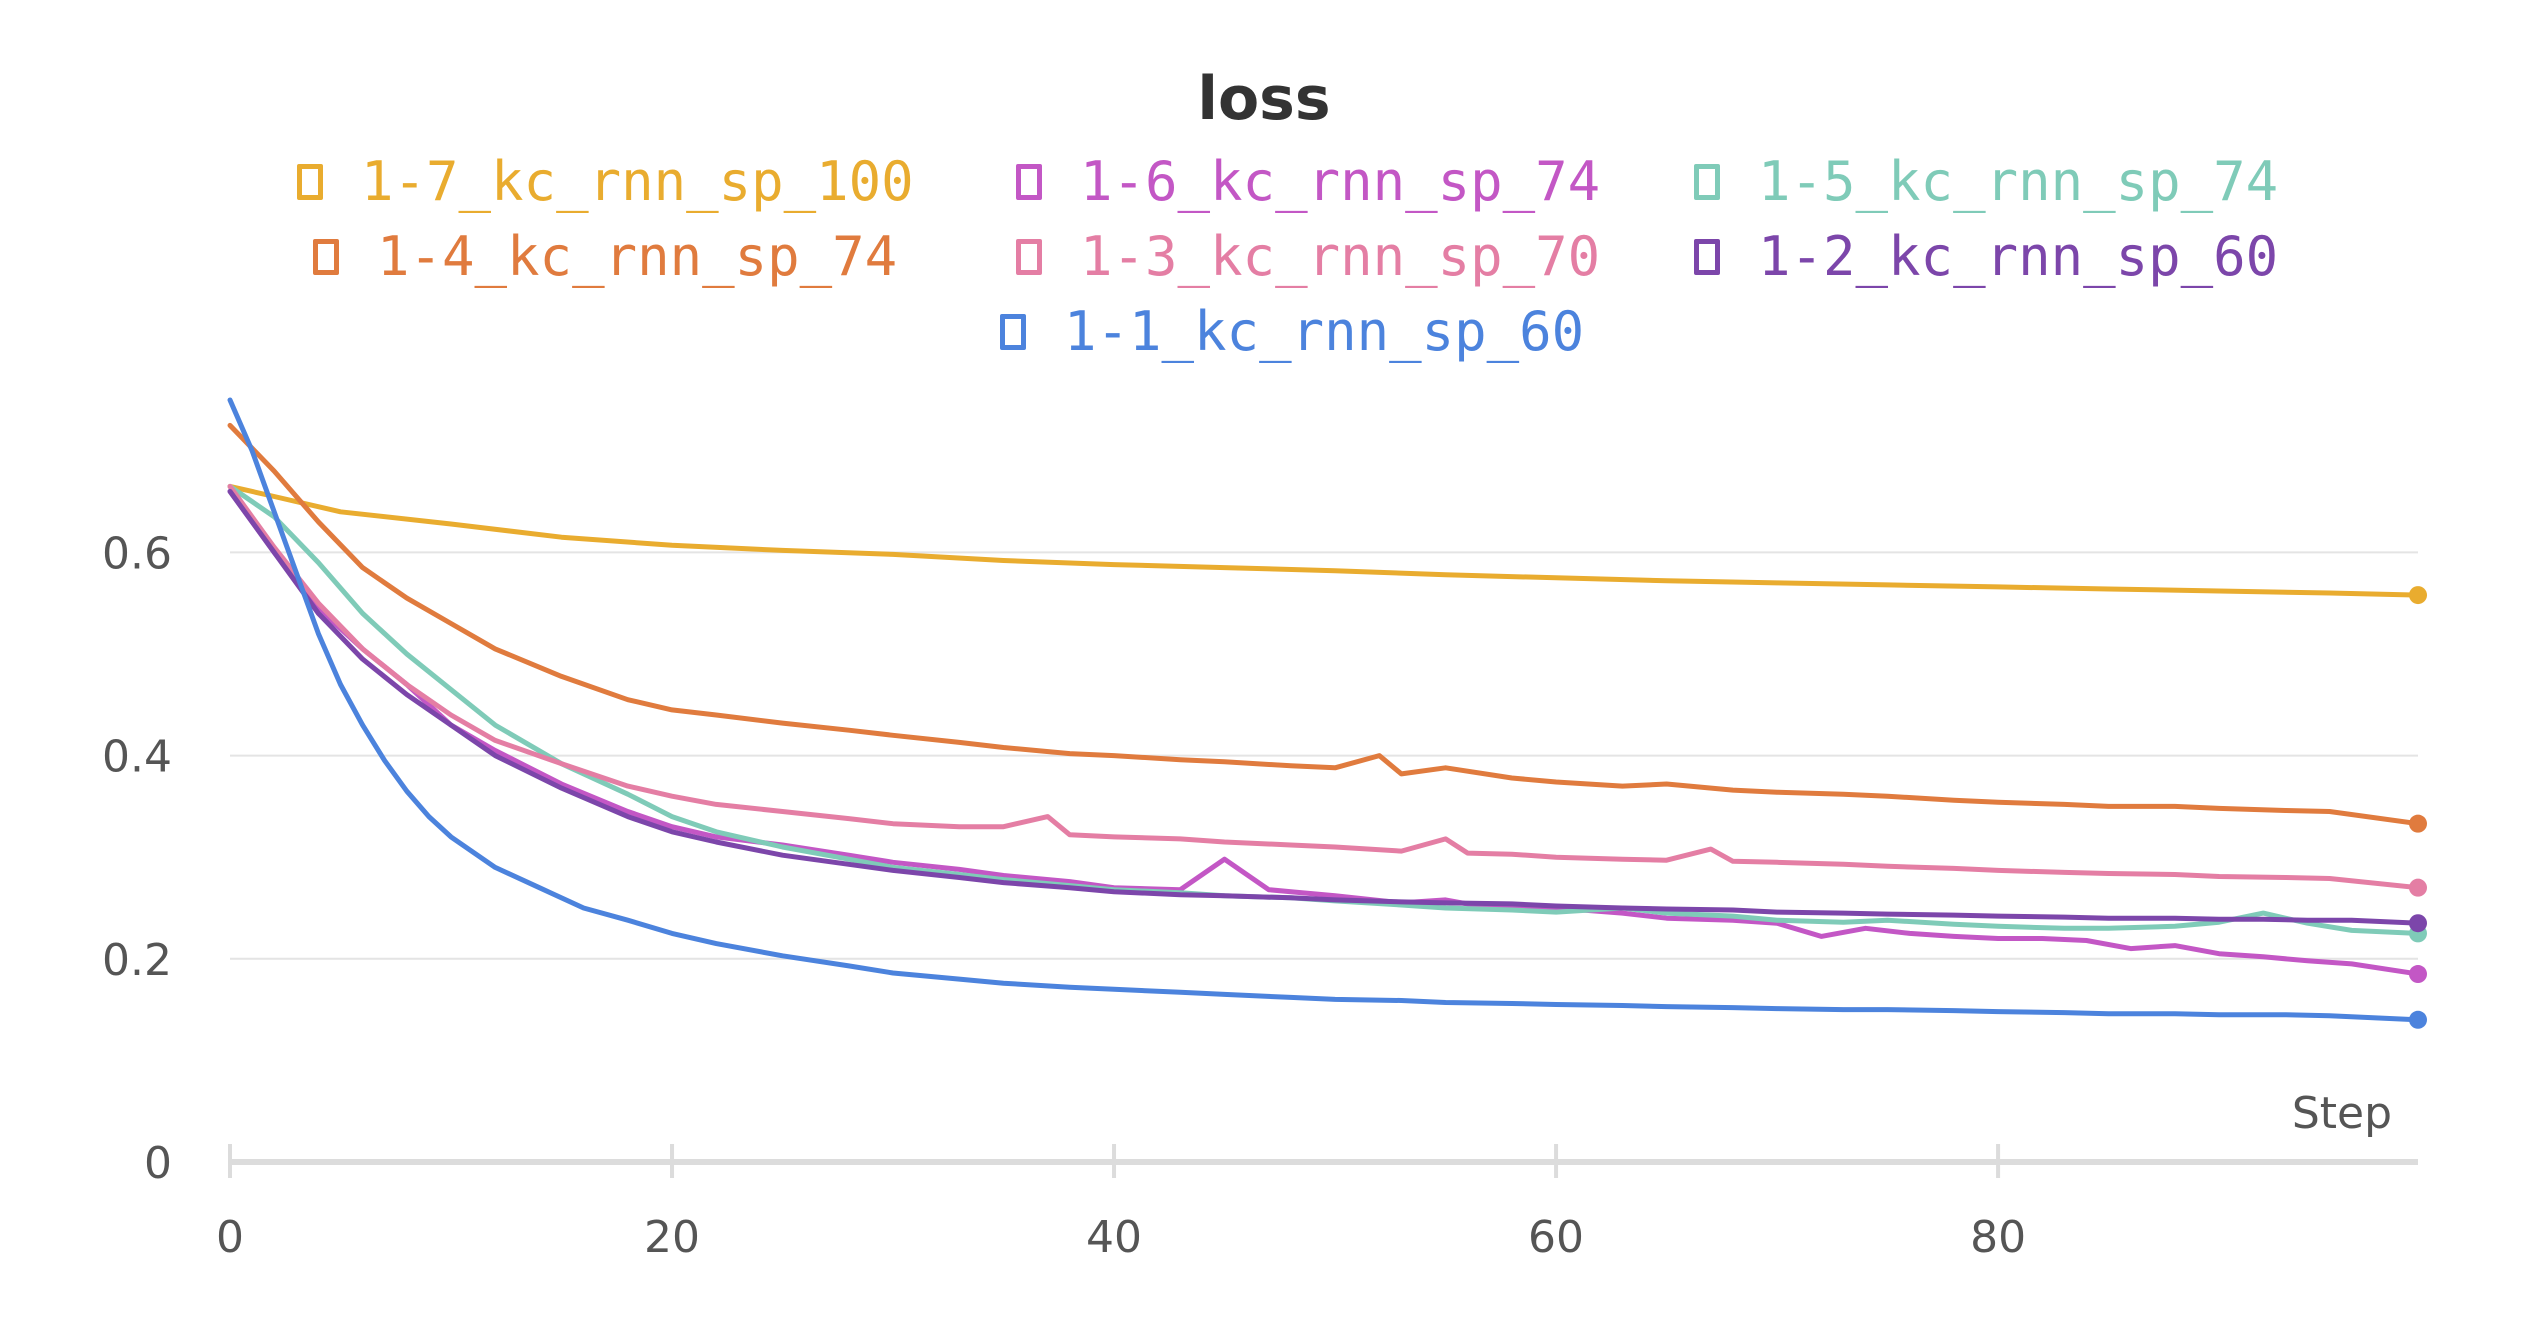 The width and height of the screenshot is (2528, 1328). I want to click on chart-title: loss, so click(1264, 99).